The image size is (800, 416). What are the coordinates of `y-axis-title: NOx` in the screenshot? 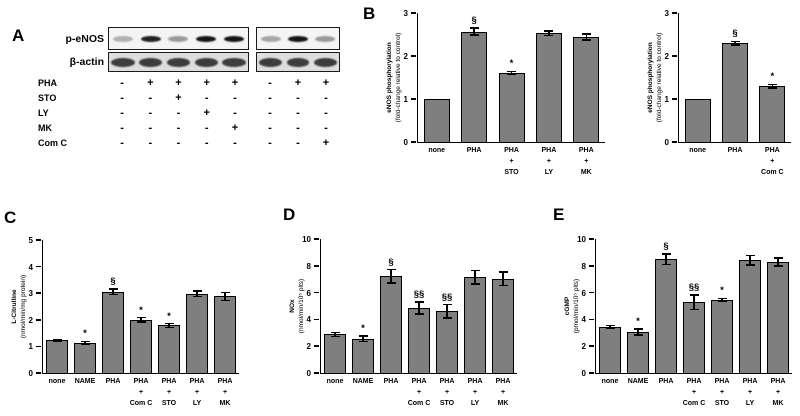 It's located at (292, 306).